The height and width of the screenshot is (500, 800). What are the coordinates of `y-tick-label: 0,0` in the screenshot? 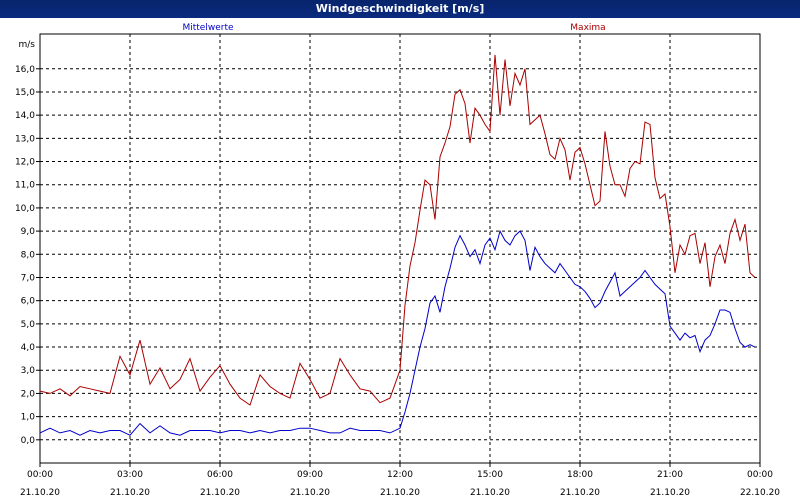 It's located at (28, 441).